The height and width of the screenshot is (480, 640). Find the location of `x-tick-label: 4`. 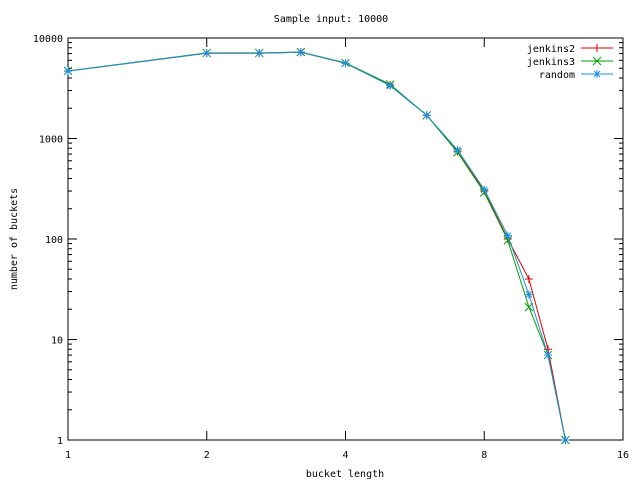

x-tick-label: 4 is located at coordinates (345, 455).